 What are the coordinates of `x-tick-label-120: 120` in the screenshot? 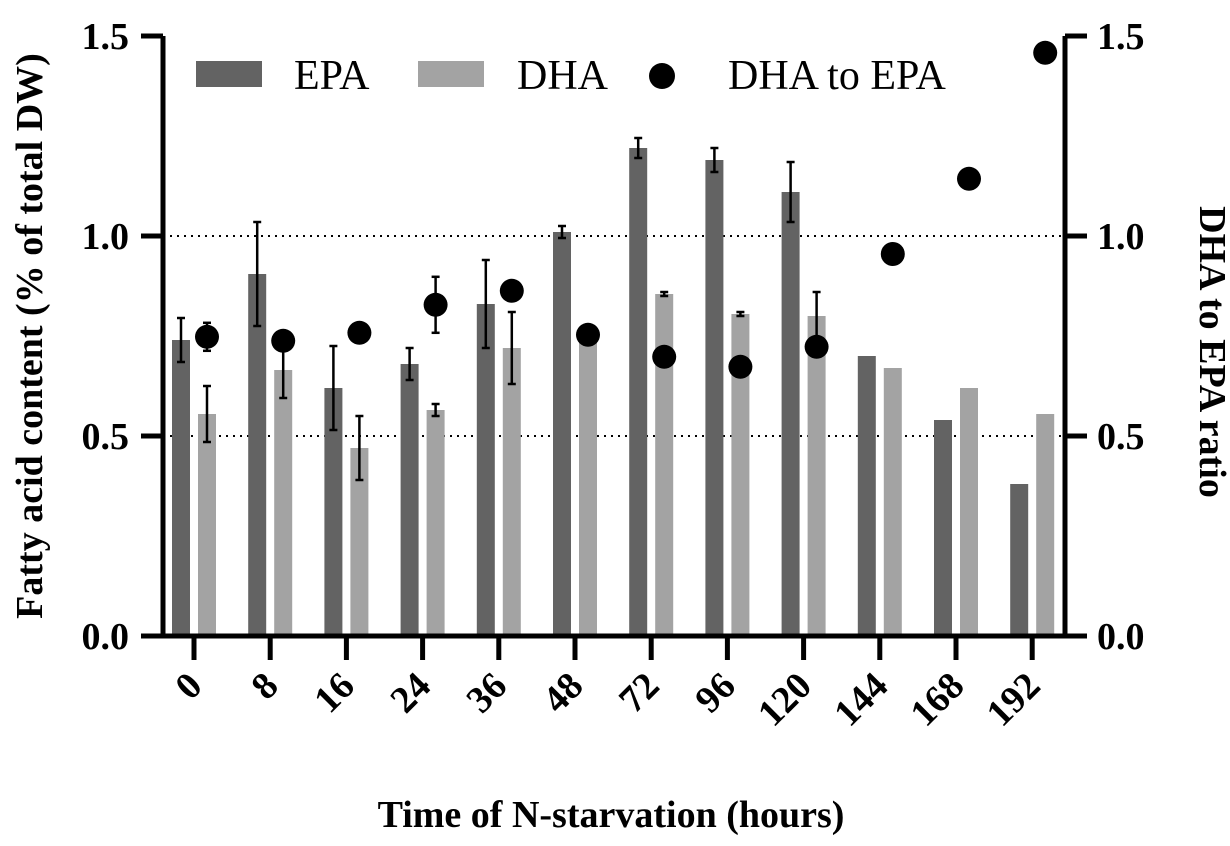 It's located at (785, 700).